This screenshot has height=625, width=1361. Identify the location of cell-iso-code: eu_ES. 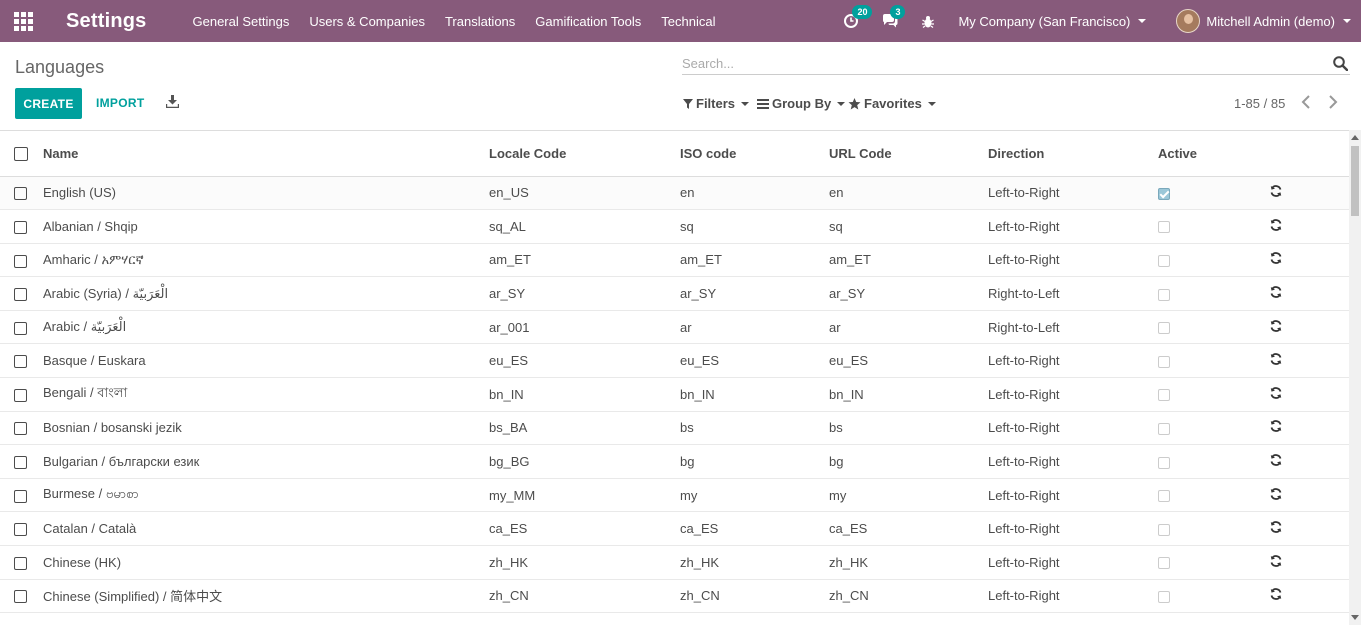
(754, 361).